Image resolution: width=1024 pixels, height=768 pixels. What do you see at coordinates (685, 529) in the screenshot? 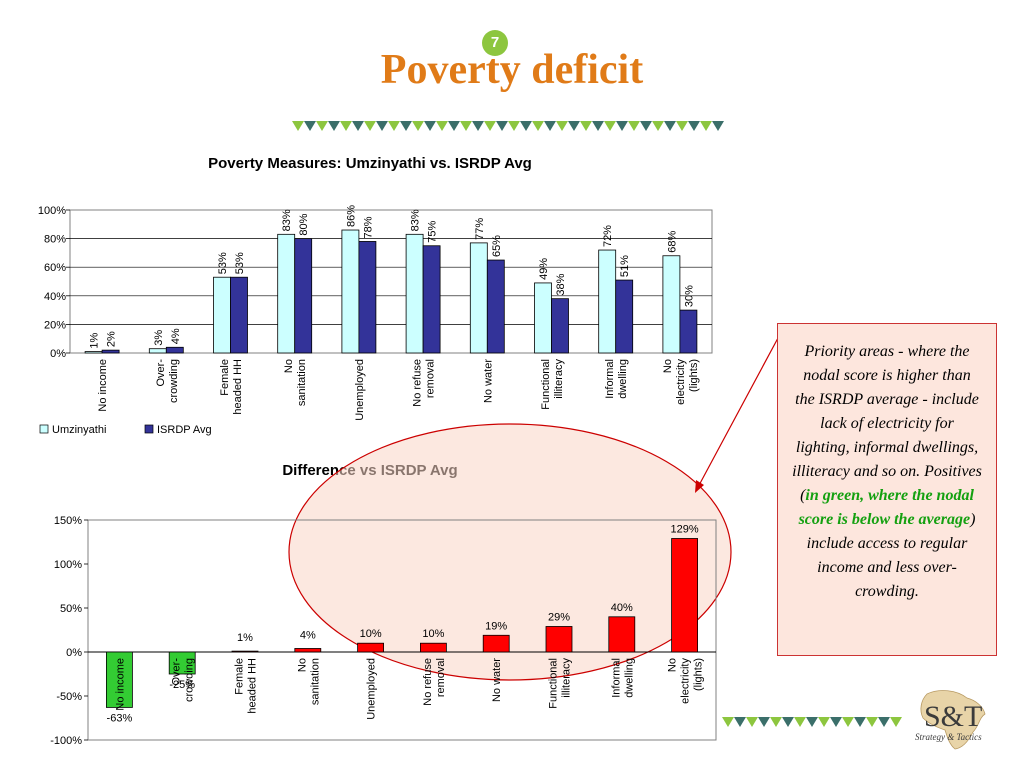
I see `chart2-data-label: 129%` at bounding box center [685, 529].